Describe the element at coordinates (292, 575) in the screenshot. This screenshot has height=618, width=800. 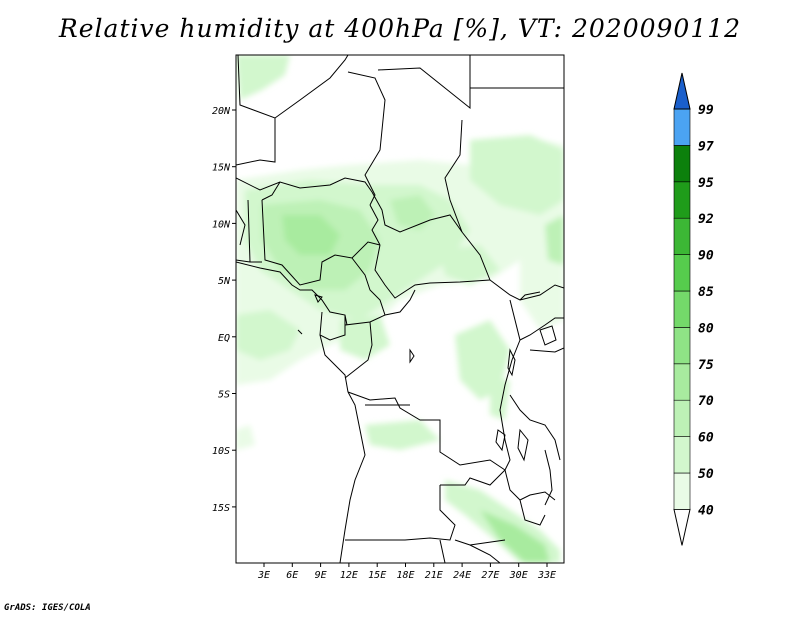
I see `x-tick-label: 6E` at that location.